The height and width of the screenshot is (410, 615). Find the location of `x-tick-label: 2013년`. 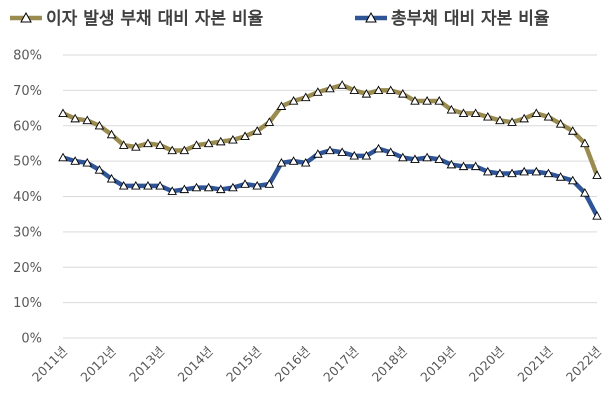

x-tick-label: 2013년 is located at coordinates (146, 364).